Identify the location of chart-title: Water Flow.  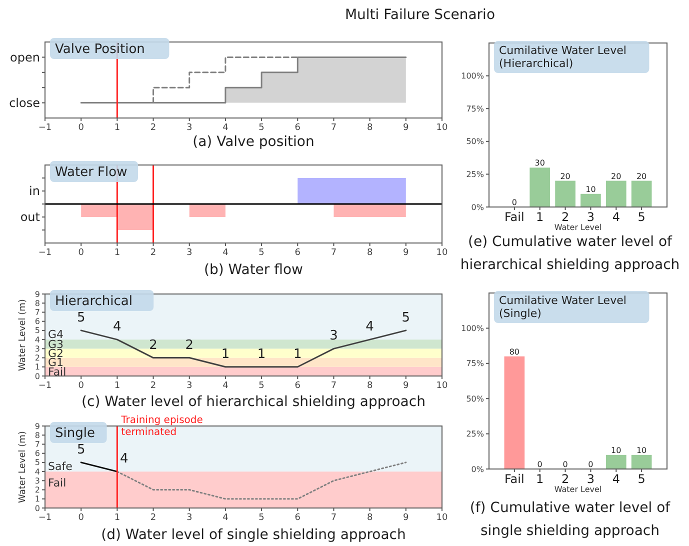
(91, 172).